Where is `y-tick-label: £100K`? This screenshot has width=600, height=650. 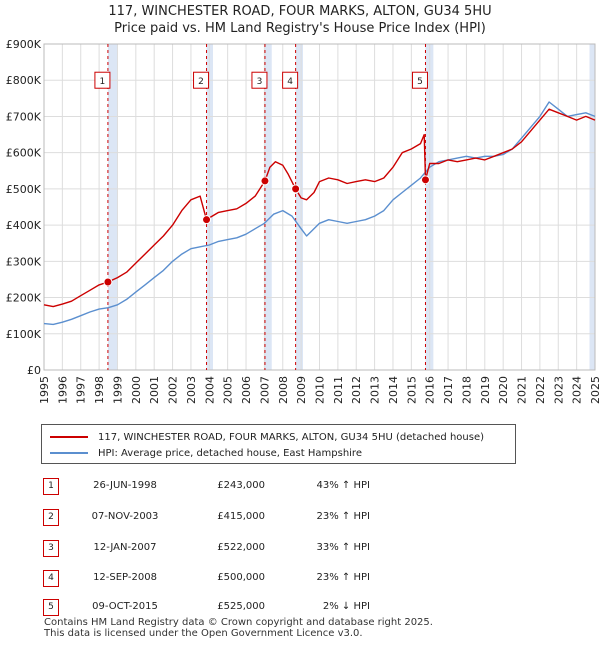
y-tick-label: £100K is located at coordinates (24, 334).